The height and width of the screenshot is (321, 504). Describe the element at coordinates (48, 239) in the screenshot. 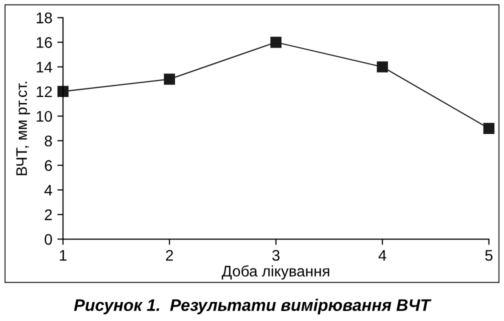

I see `y-tick-label: 0` at that location.